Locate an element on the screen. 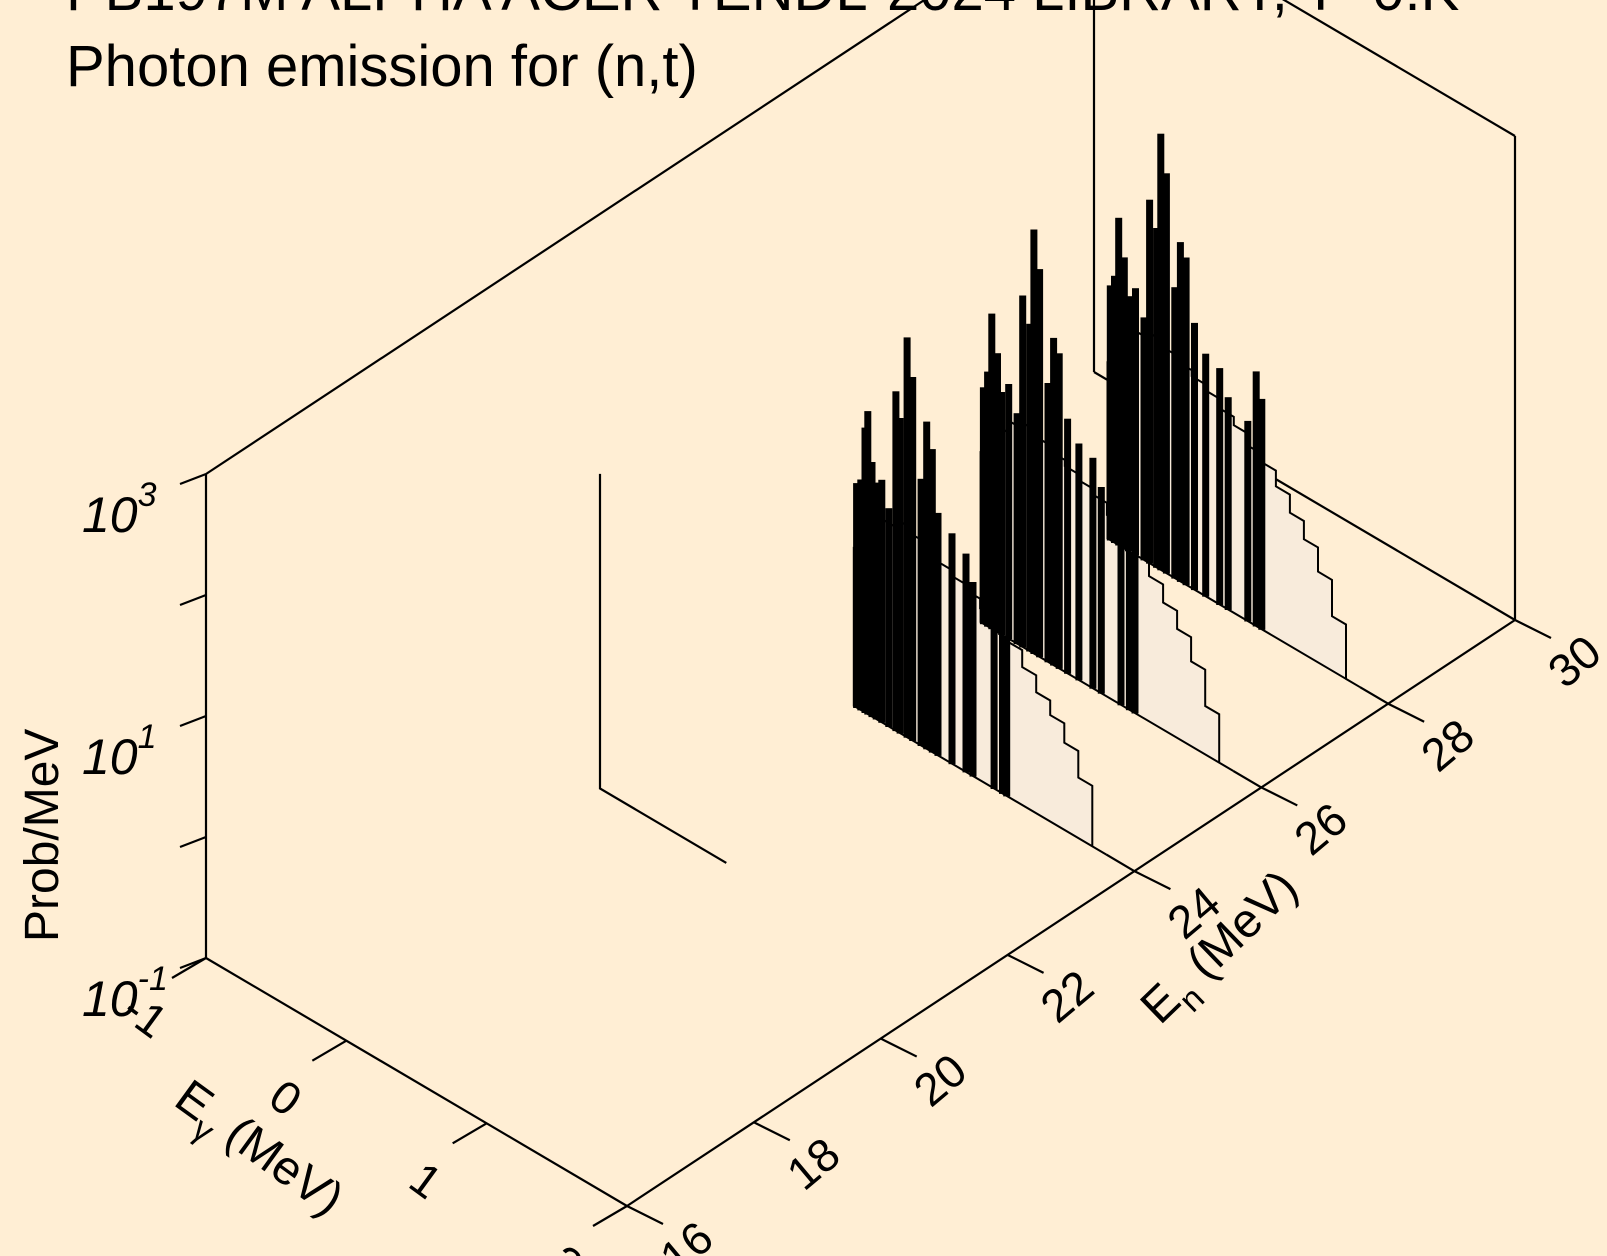 Image resolution: width=1607 pixels, height=1256 pixels. slice-curve is located at coordinates (662, 668).